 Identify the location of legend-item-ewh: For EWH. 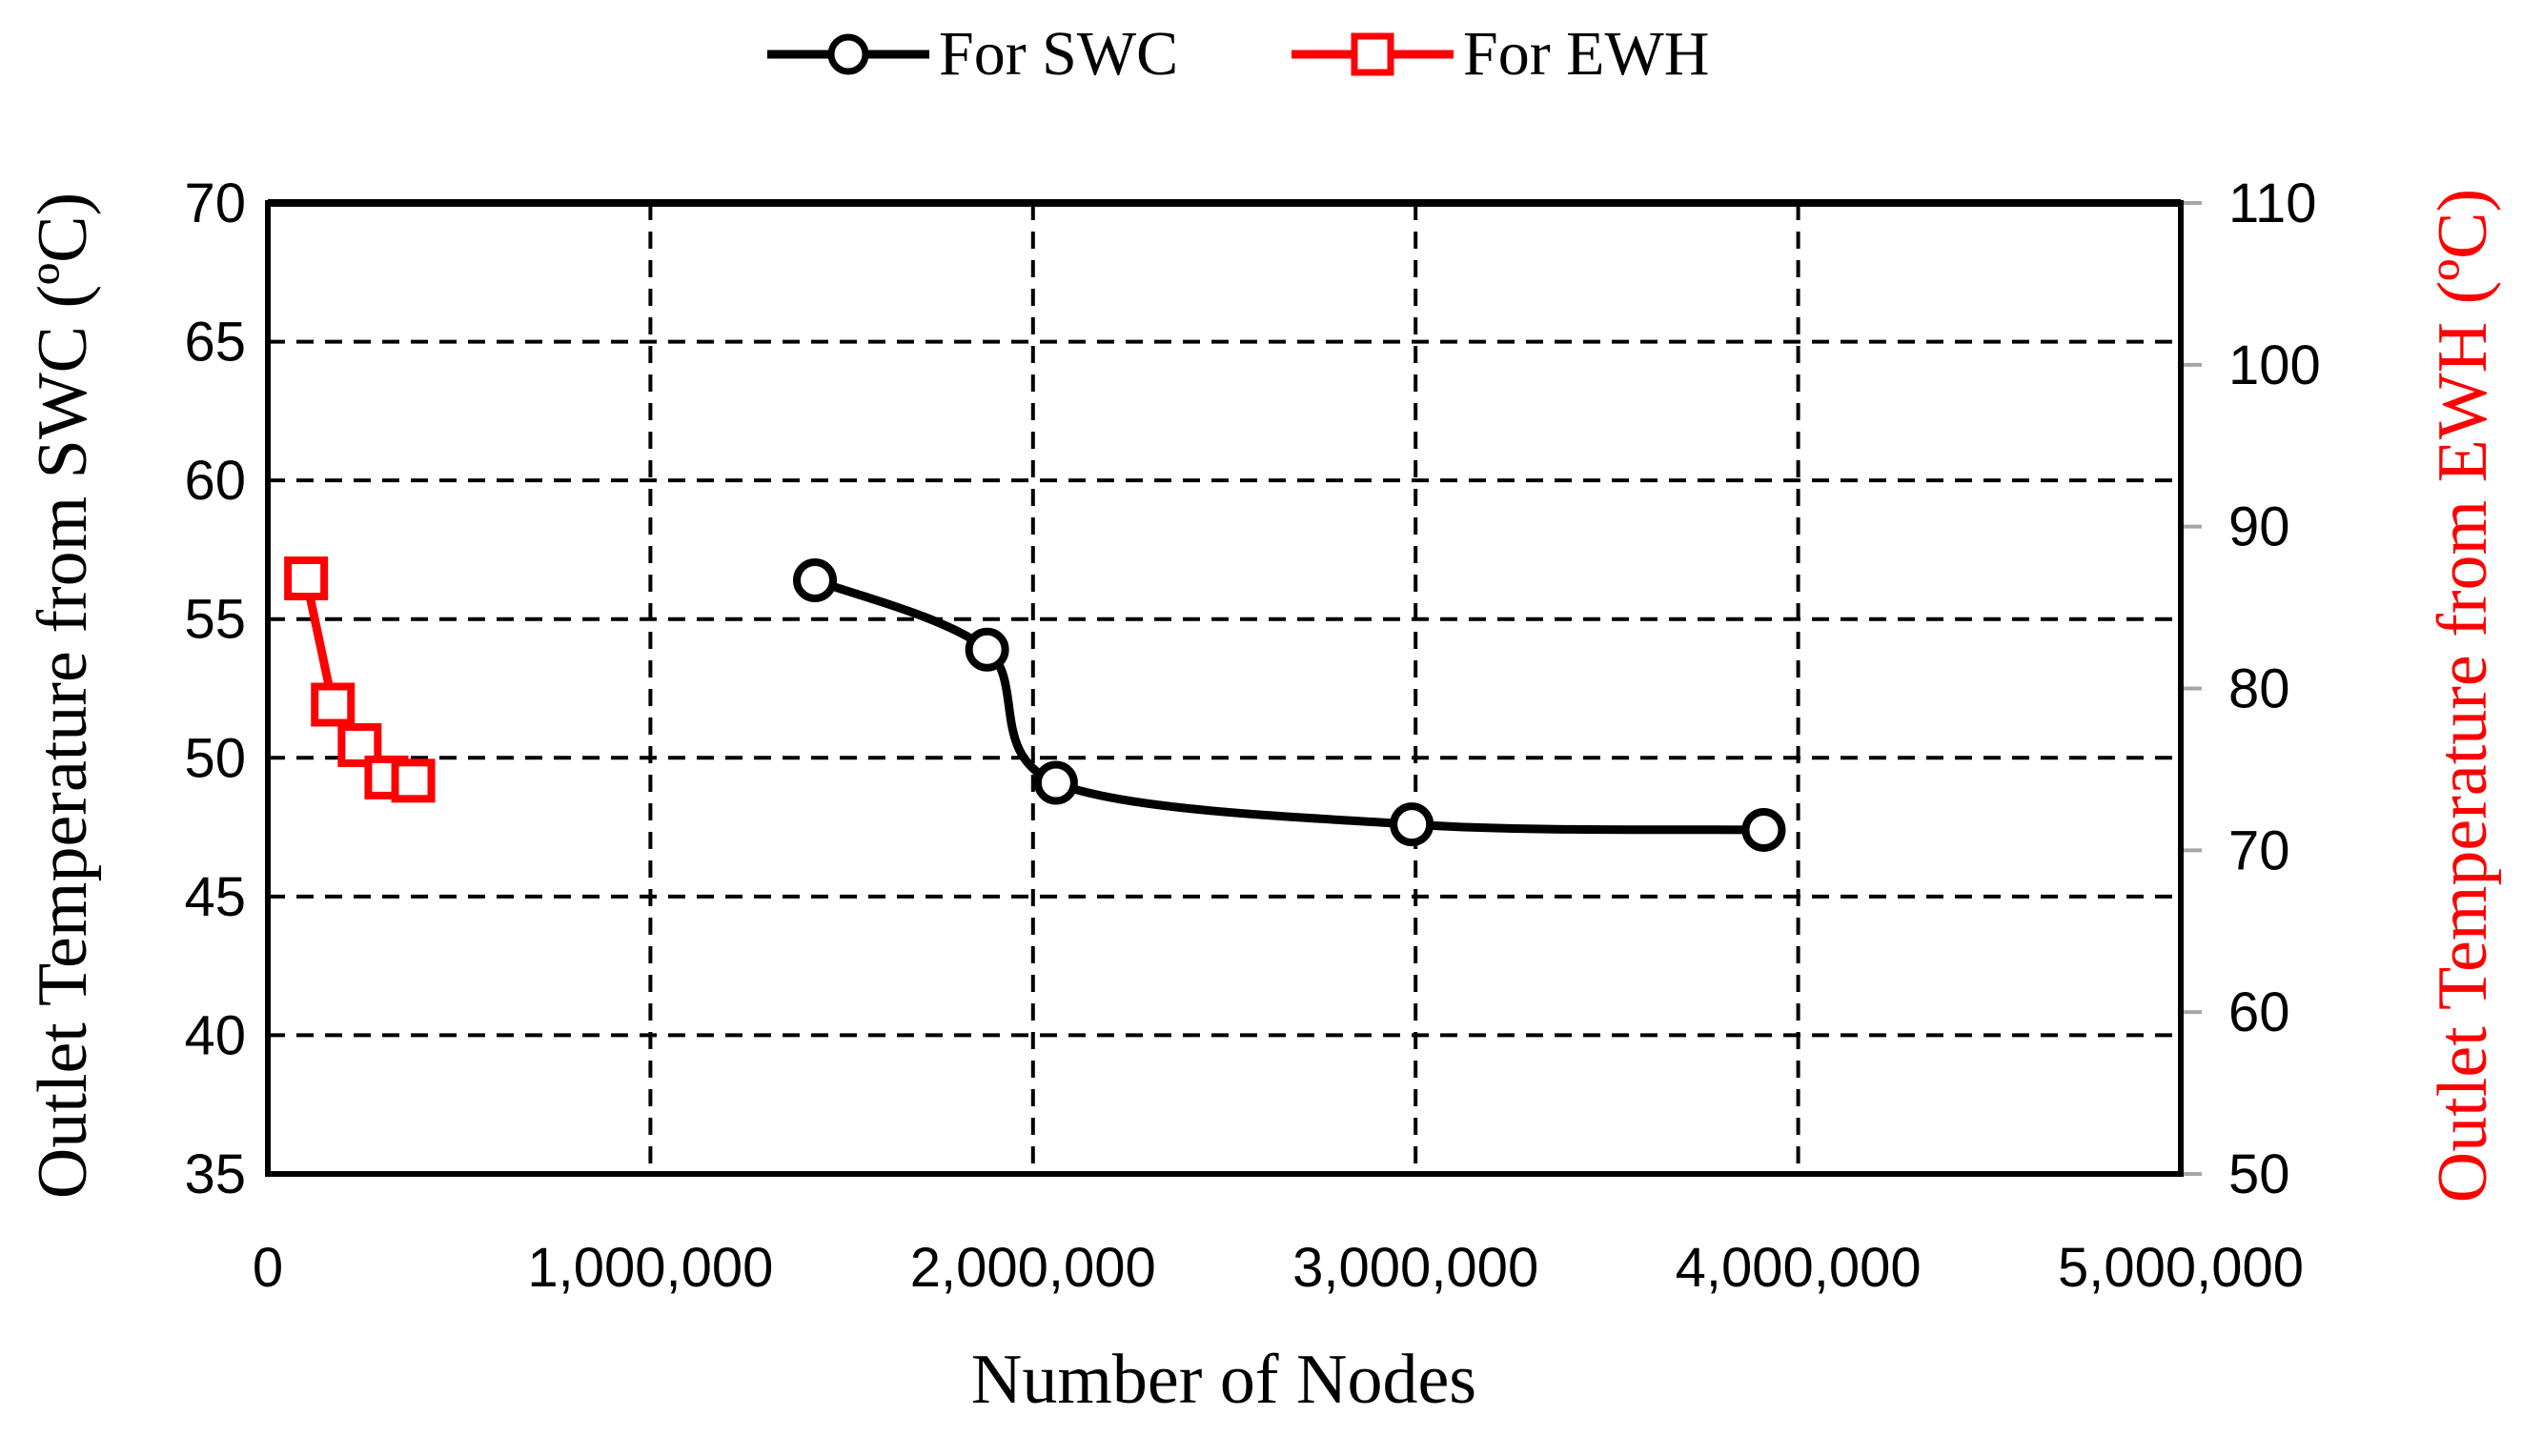
(1501, 54).